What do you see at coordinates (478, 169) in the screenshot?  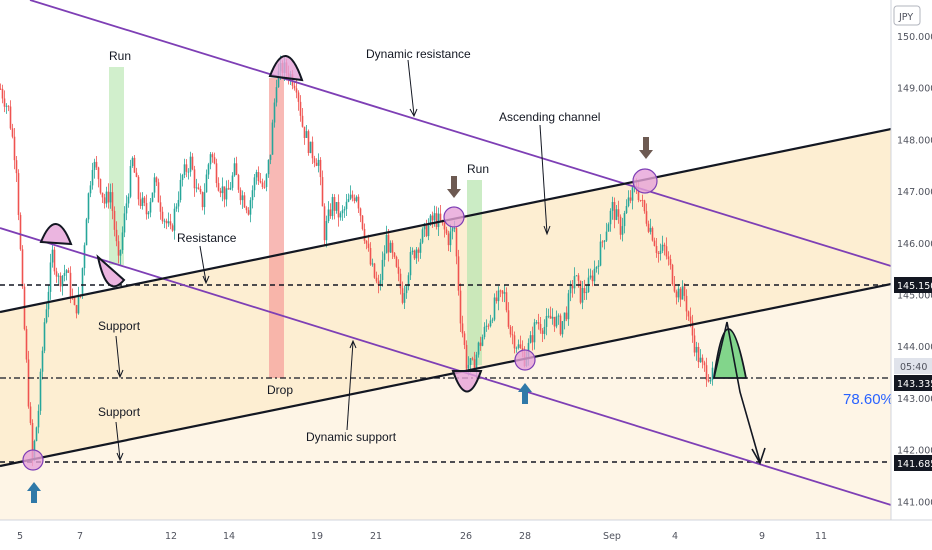 I see `run-label-2: Run` at bounding box center [478, 169].